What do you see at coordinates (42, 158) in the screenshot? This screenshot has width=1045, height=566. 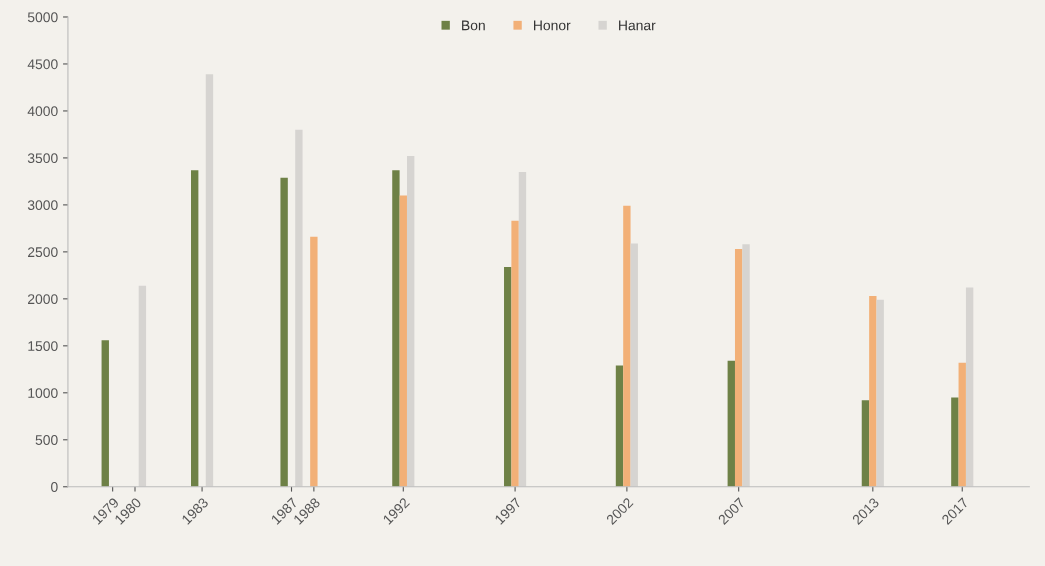 I see `y-tick-label: 3500` at bounding box center [42, 158].